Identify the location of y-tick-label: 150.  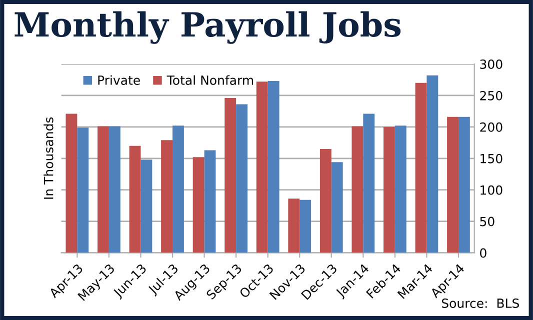
(491, 159).